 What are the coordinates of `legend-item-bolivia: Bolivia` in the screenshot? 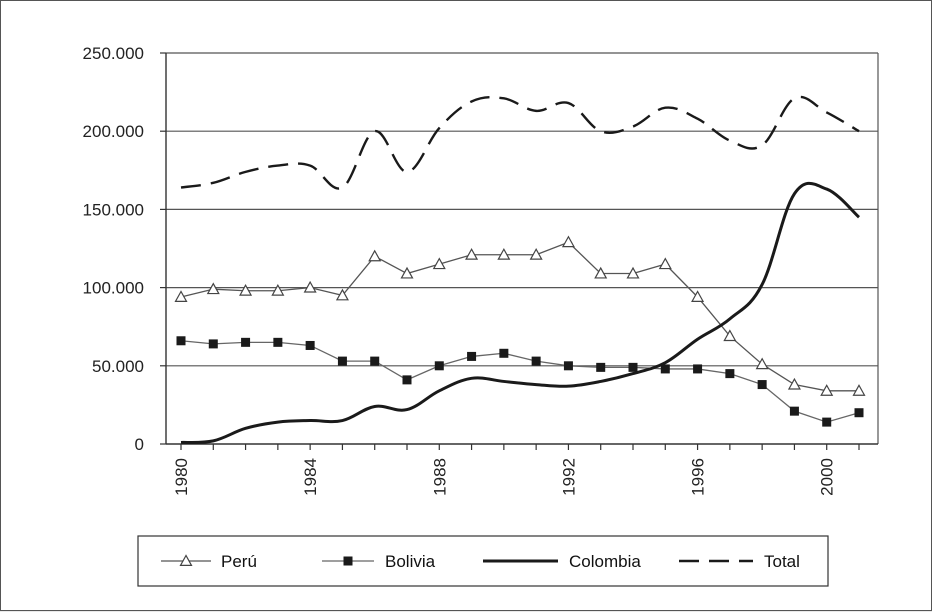 It's located at (379, 561).